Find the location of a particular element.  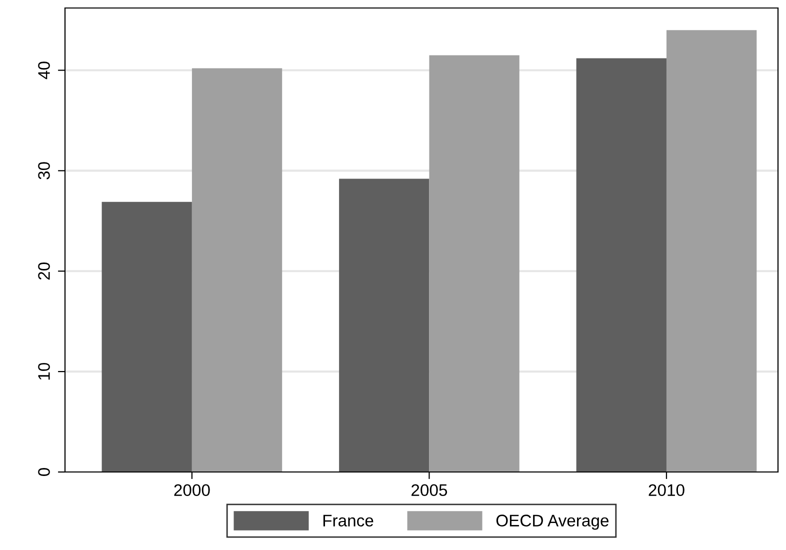

y-tick-label: 10 is located at coordinates (44, 371).